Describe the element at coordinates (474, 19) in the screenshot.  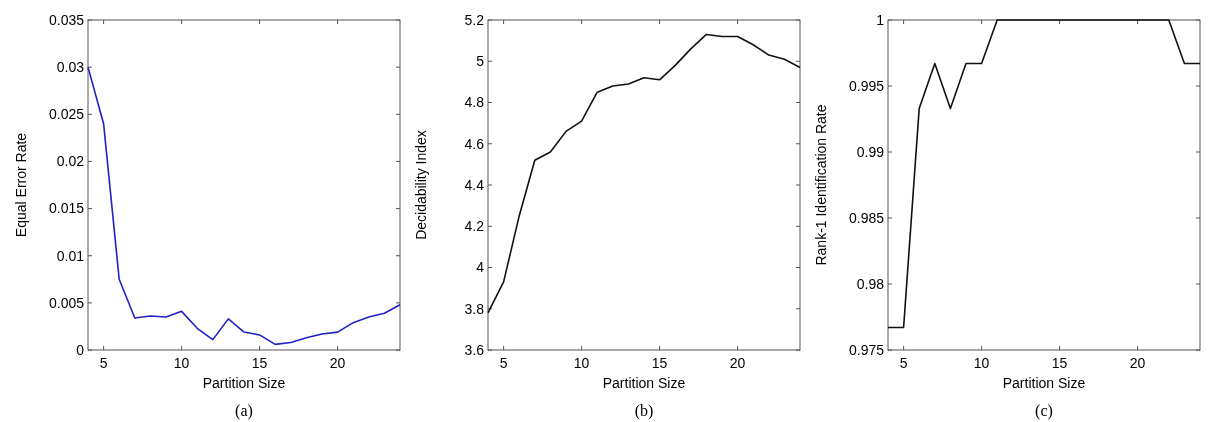
I see `y-tick-label: 5.2` at that location.